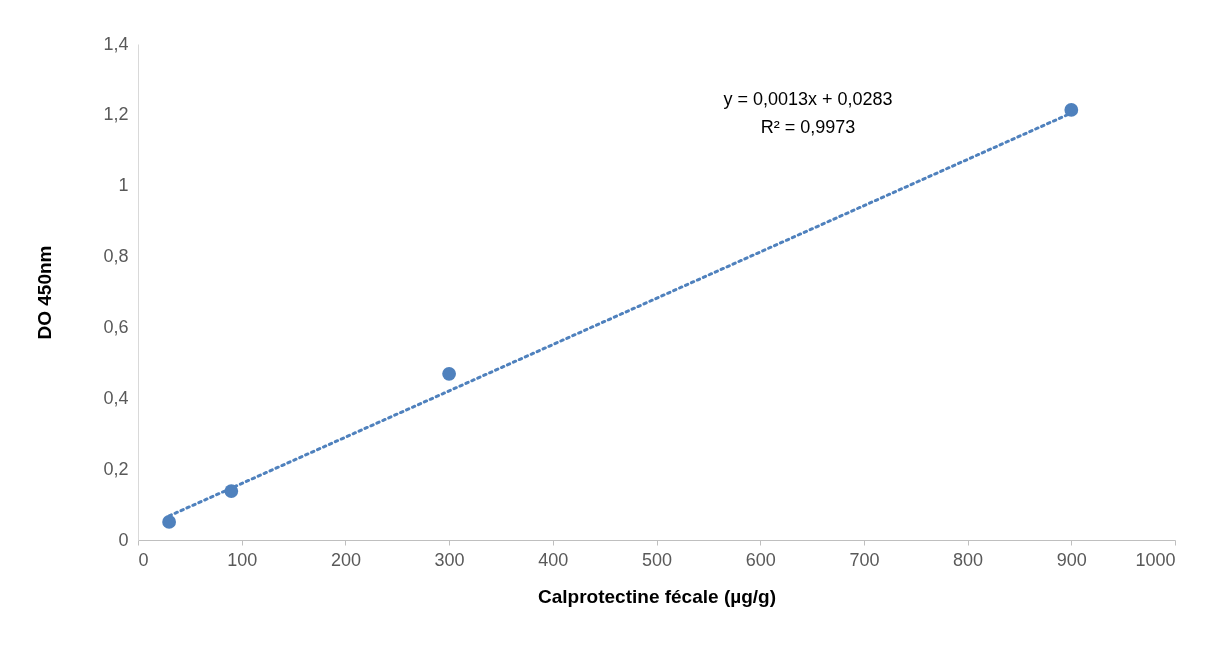 The width and height of the screenshot is (1218, 650). Describe the element at coordinates (143, 559) in the screenshot. I see `x-tick-label: 0` at that location.